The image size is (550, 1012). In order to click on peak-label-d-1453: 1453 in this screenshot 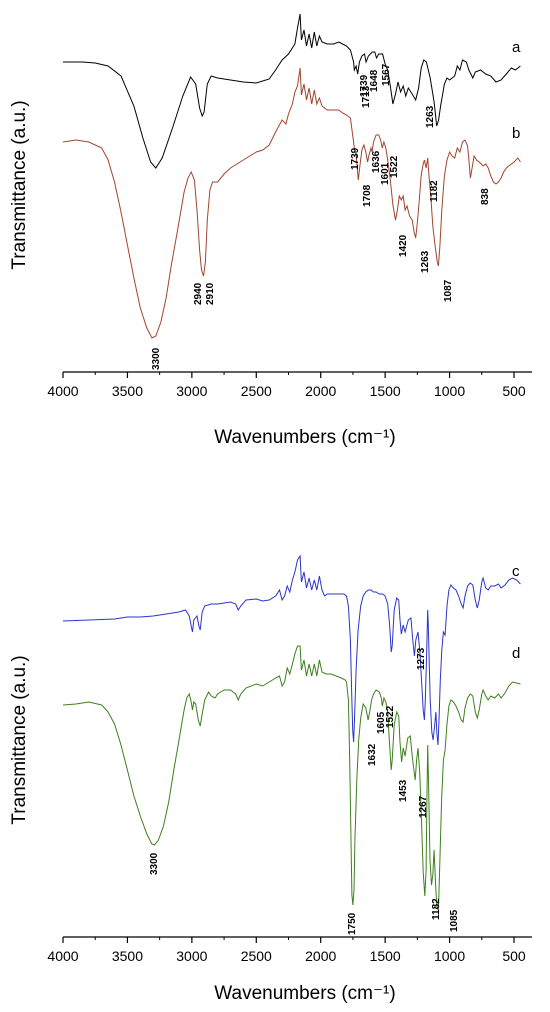, I will do `click(403, 790)`.